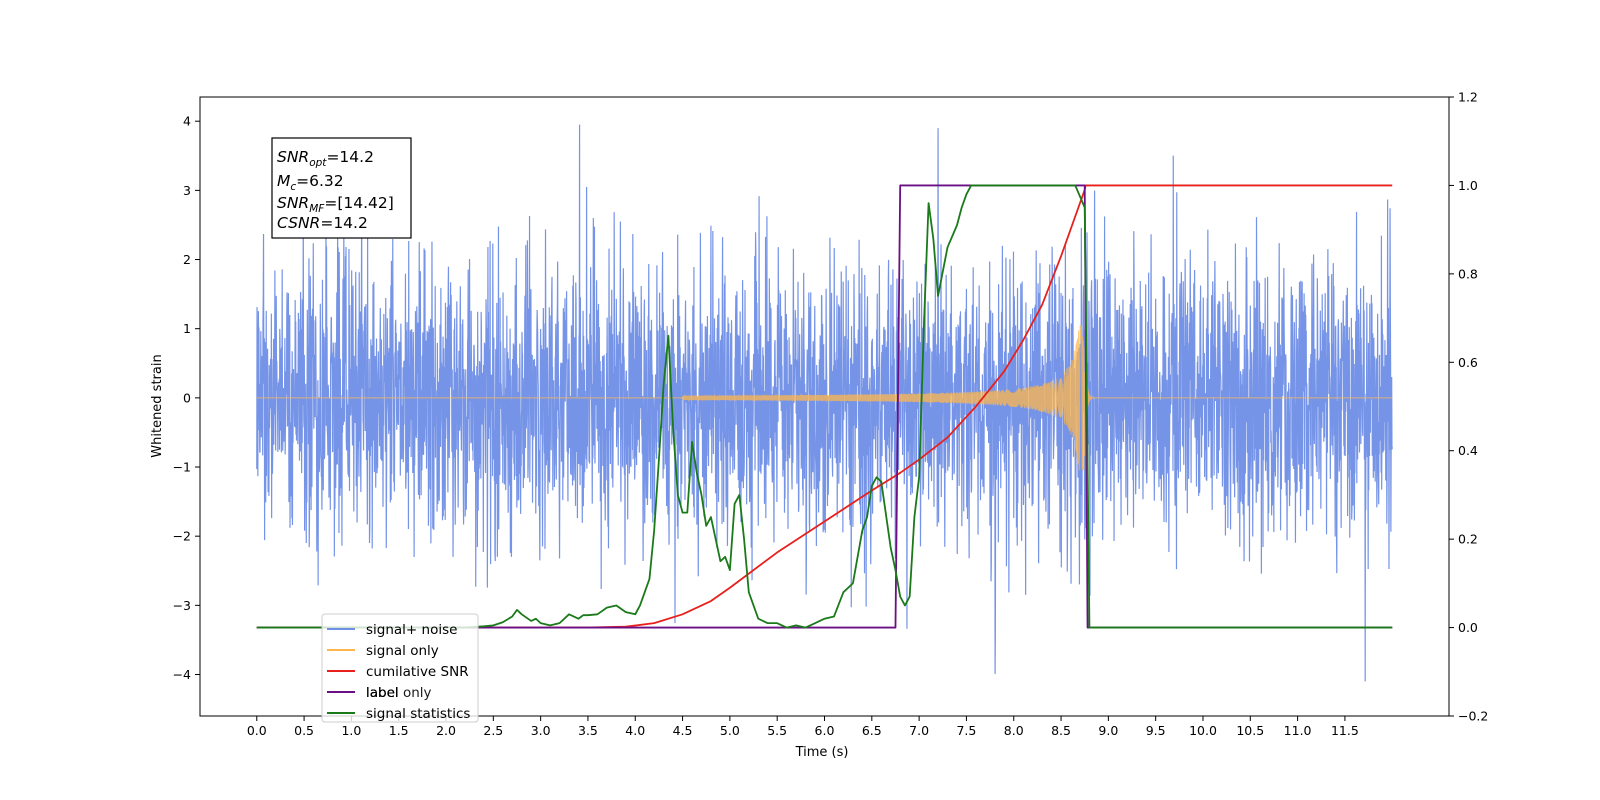 The height and width of the screenshot is (800, 1600). Describe the element at coordinates (1468, 97) in the screenshot. I see `y2-tick-label: 1.2` at that location.